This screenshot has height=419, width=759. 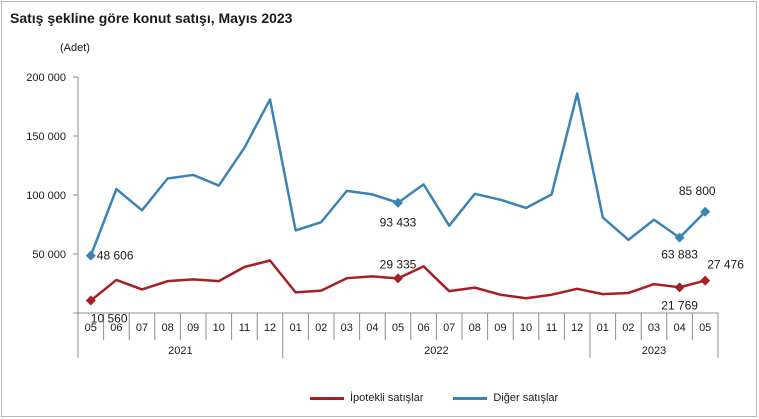 I want to click on legend-item-ipotekli: İpotekli satışlar, so click(x=366, y=398).